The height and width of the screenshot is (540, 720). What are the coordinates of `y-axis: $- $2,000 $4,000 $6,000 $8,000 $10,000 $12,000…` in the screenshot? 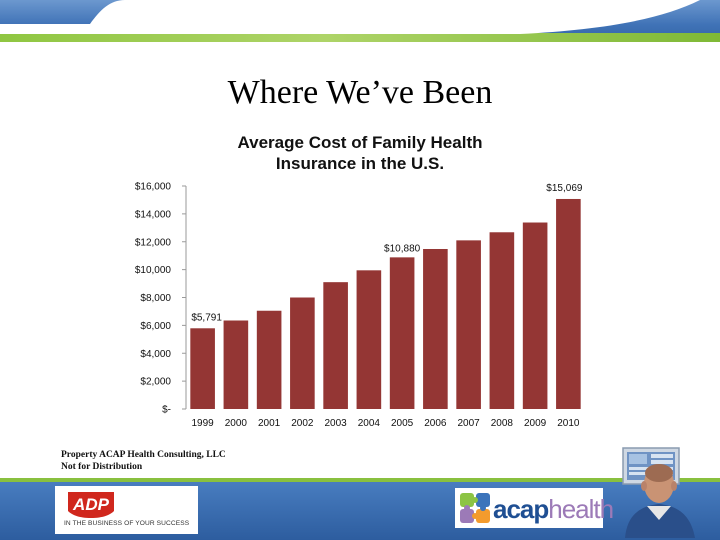 It's located at (161, 299).